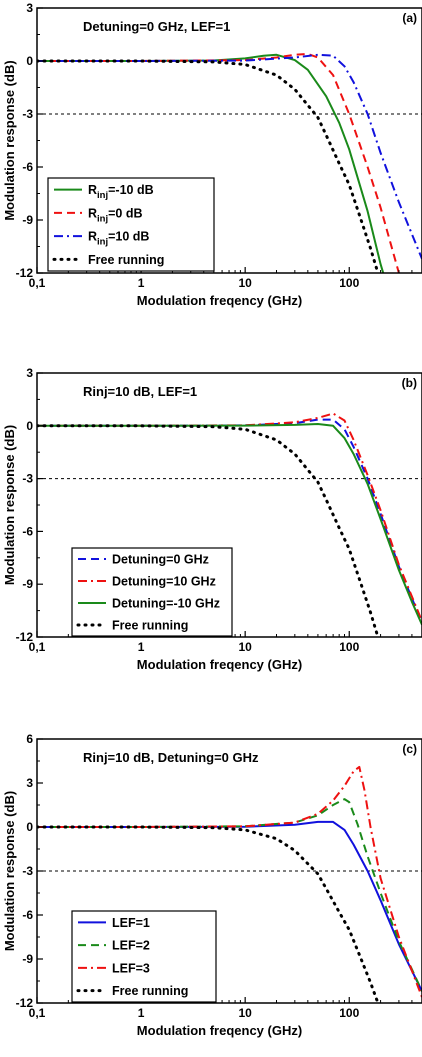 The width and height of the screenshot is (422, 1057). I want to click on panel-label: (c), so click(409, 749).